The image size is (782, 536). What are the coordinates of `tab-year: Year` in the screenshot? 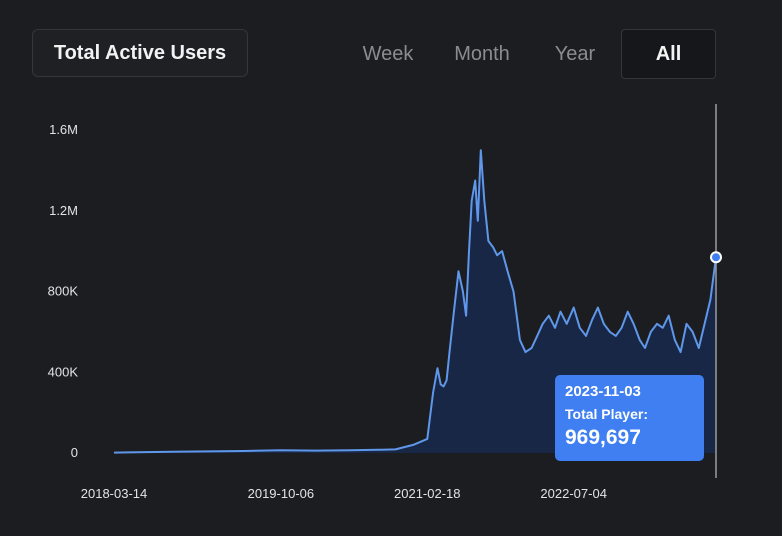 It's located at (575, 53).